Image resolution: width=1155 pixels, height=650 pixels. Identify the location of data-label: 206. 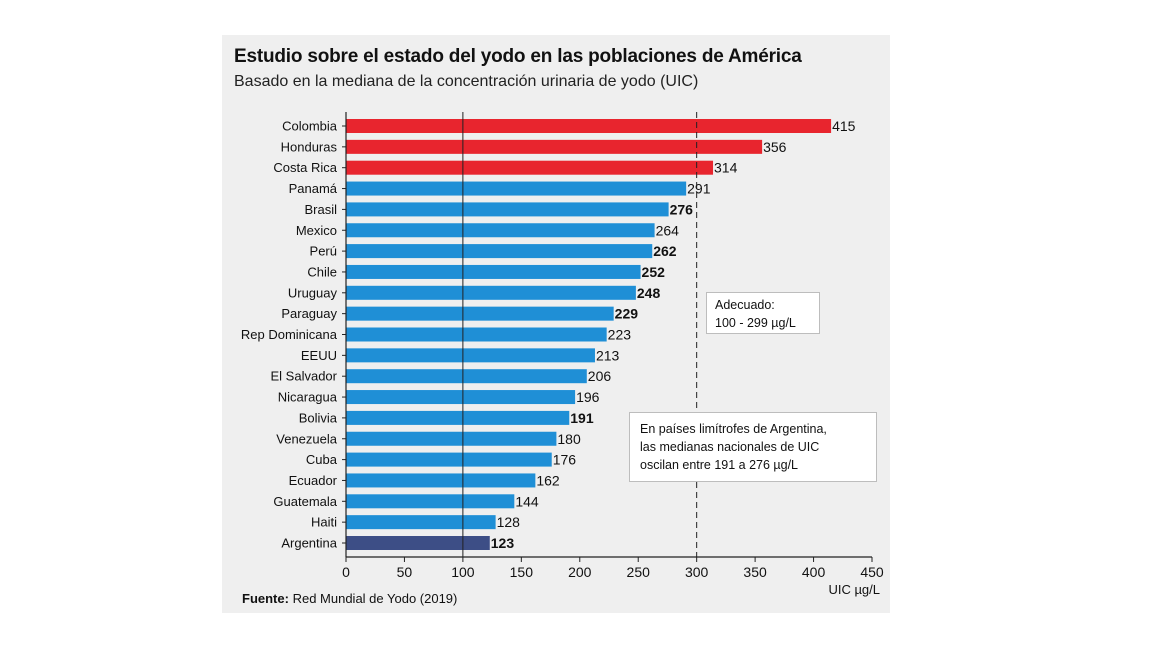
(600, 376).